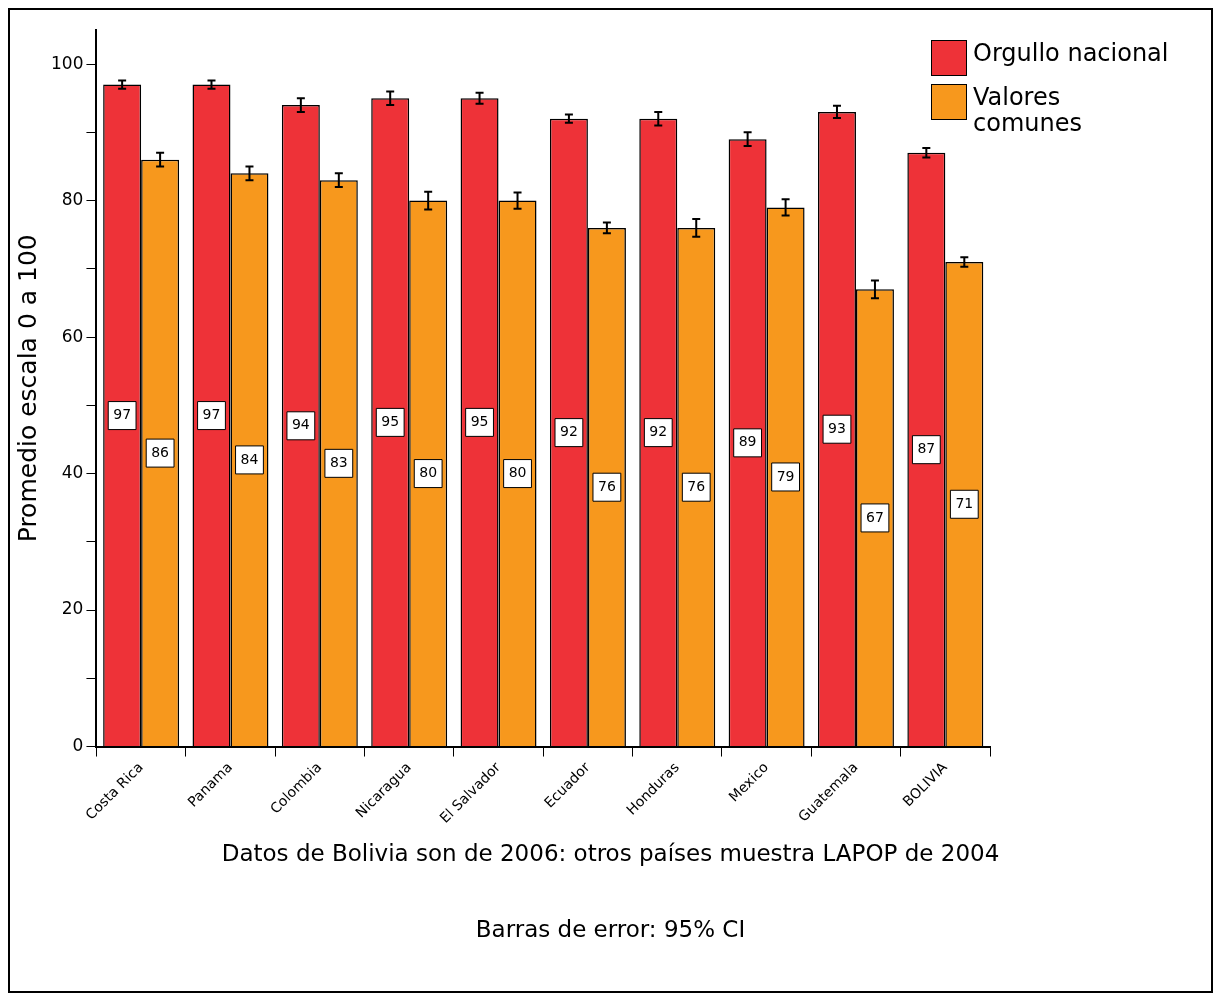 This screenshot has height=1003, width=1225. I want to click on data-label: 84, so click(249, 458).